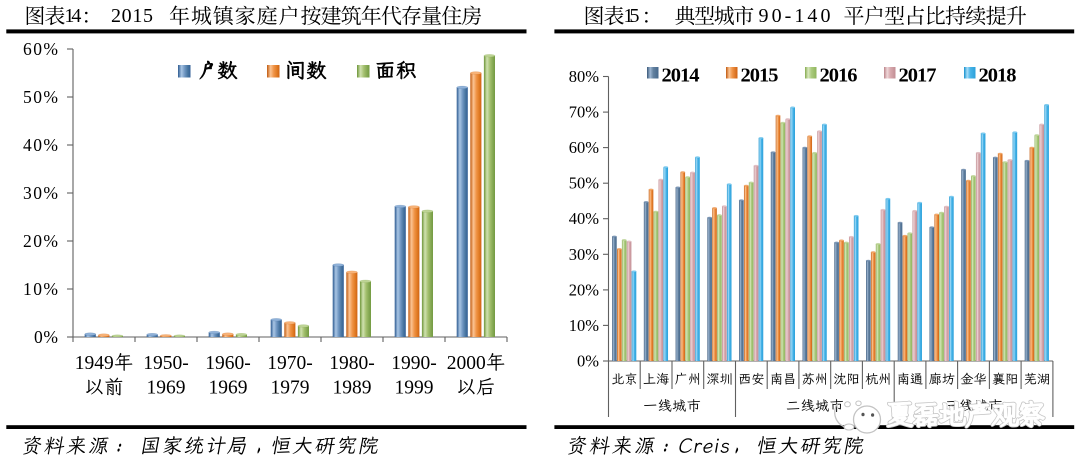 The image size is (1080, 464). I want to click on svg-text: 15, so click(632, 16).